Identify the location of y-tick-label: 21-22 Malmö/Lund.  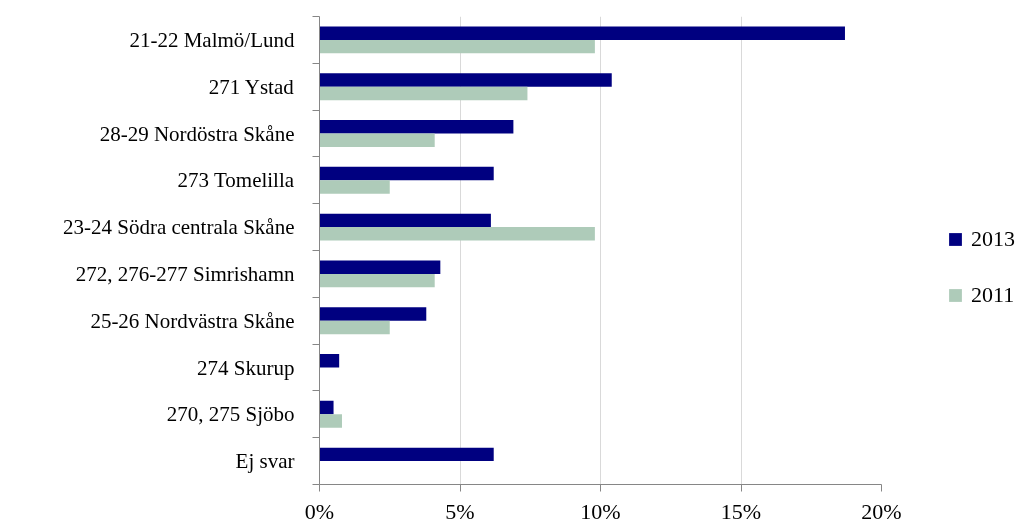
(212, 39).